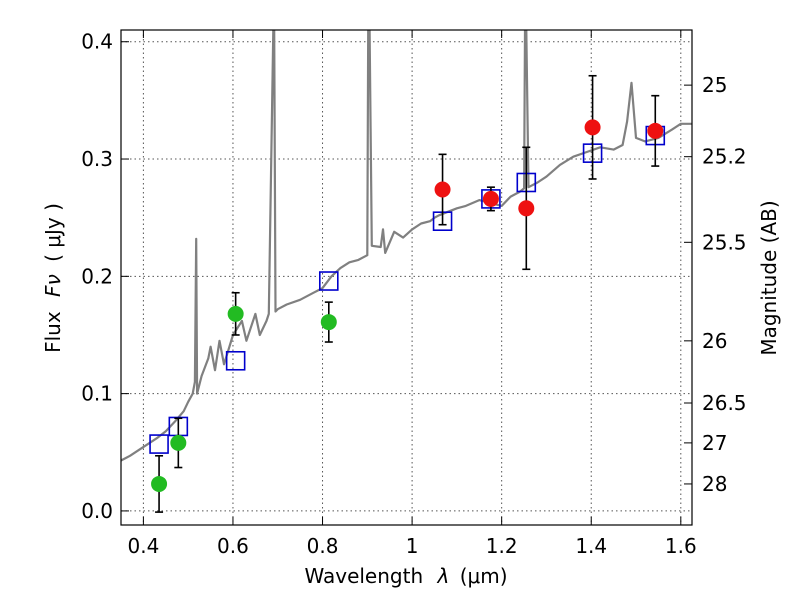 The image size is (800, 600). I want to click on x-tick-label: 1.4, so click(591, 546).